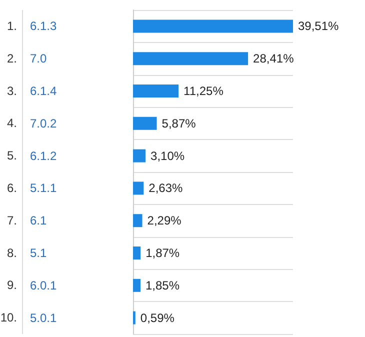 This screenshot has height=337, width=365. Describe the element at coordinates (163, 253) in the screenshot. I see `data-label: 1,87%` at that location.